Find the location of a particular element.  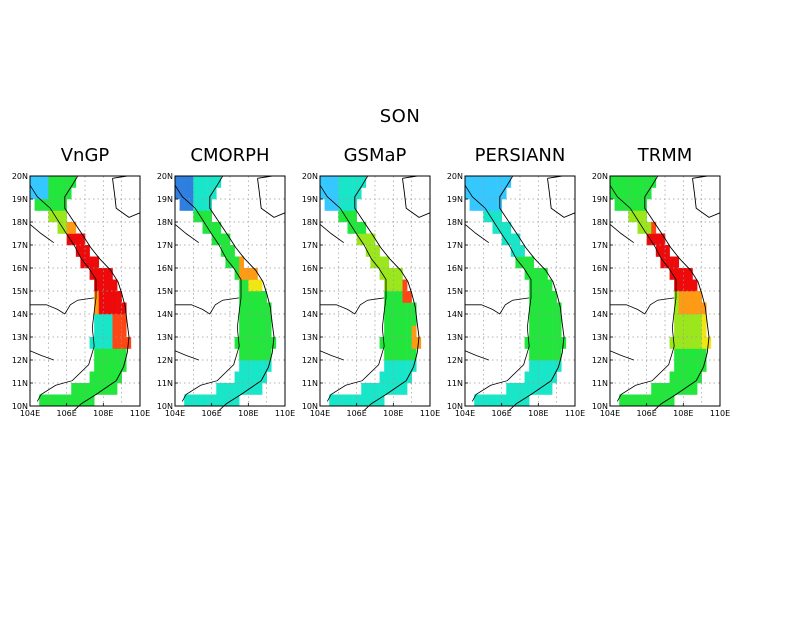

lon-tick-label: 108E is located at coordinates (248, 413).